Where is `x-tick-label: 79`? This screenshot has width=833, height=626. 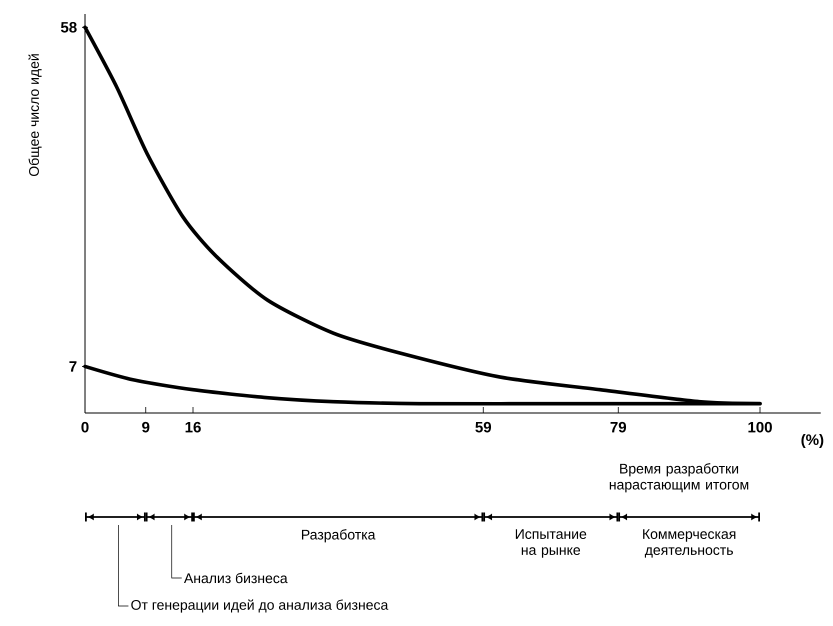
x-tick-label: 79 is located at coordinates (618, 427).